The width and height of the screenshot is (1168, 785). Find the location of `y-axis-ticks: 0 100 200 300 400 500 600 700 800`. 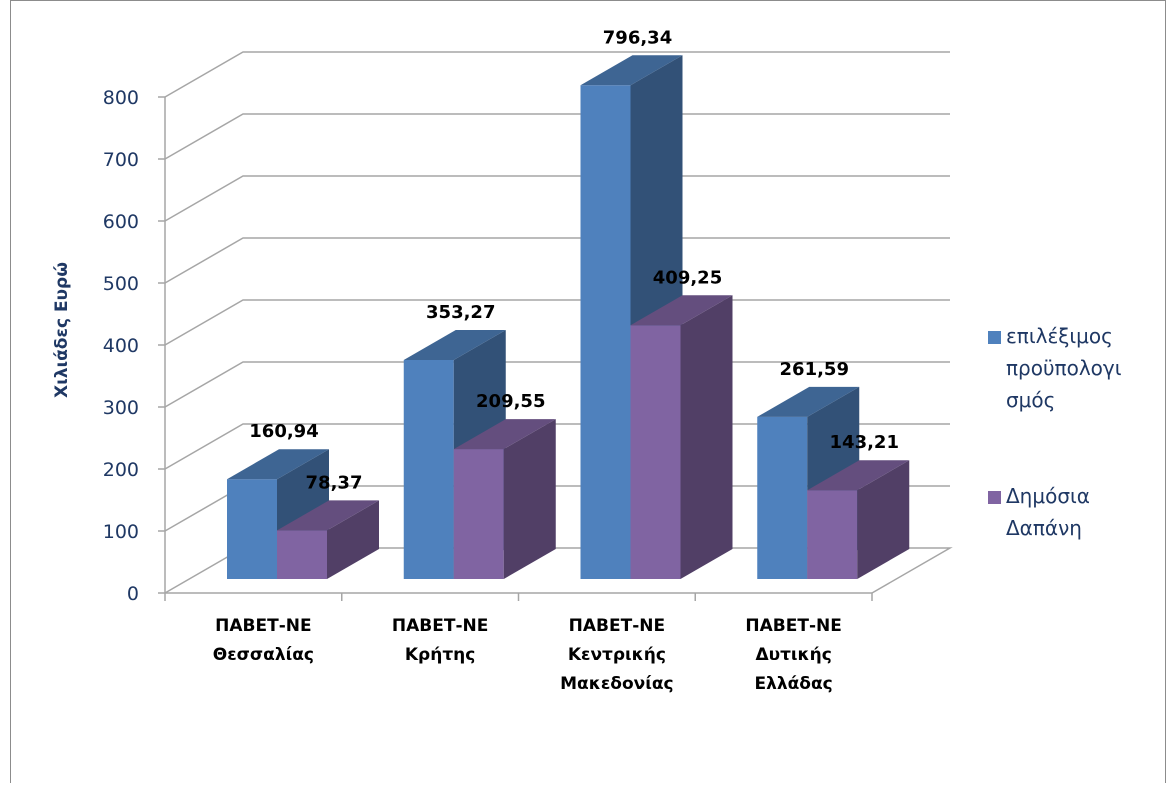

y-axis-ticks: 0 100 200 300 400 500 600 700 800 is located at coordinates (134, 346).